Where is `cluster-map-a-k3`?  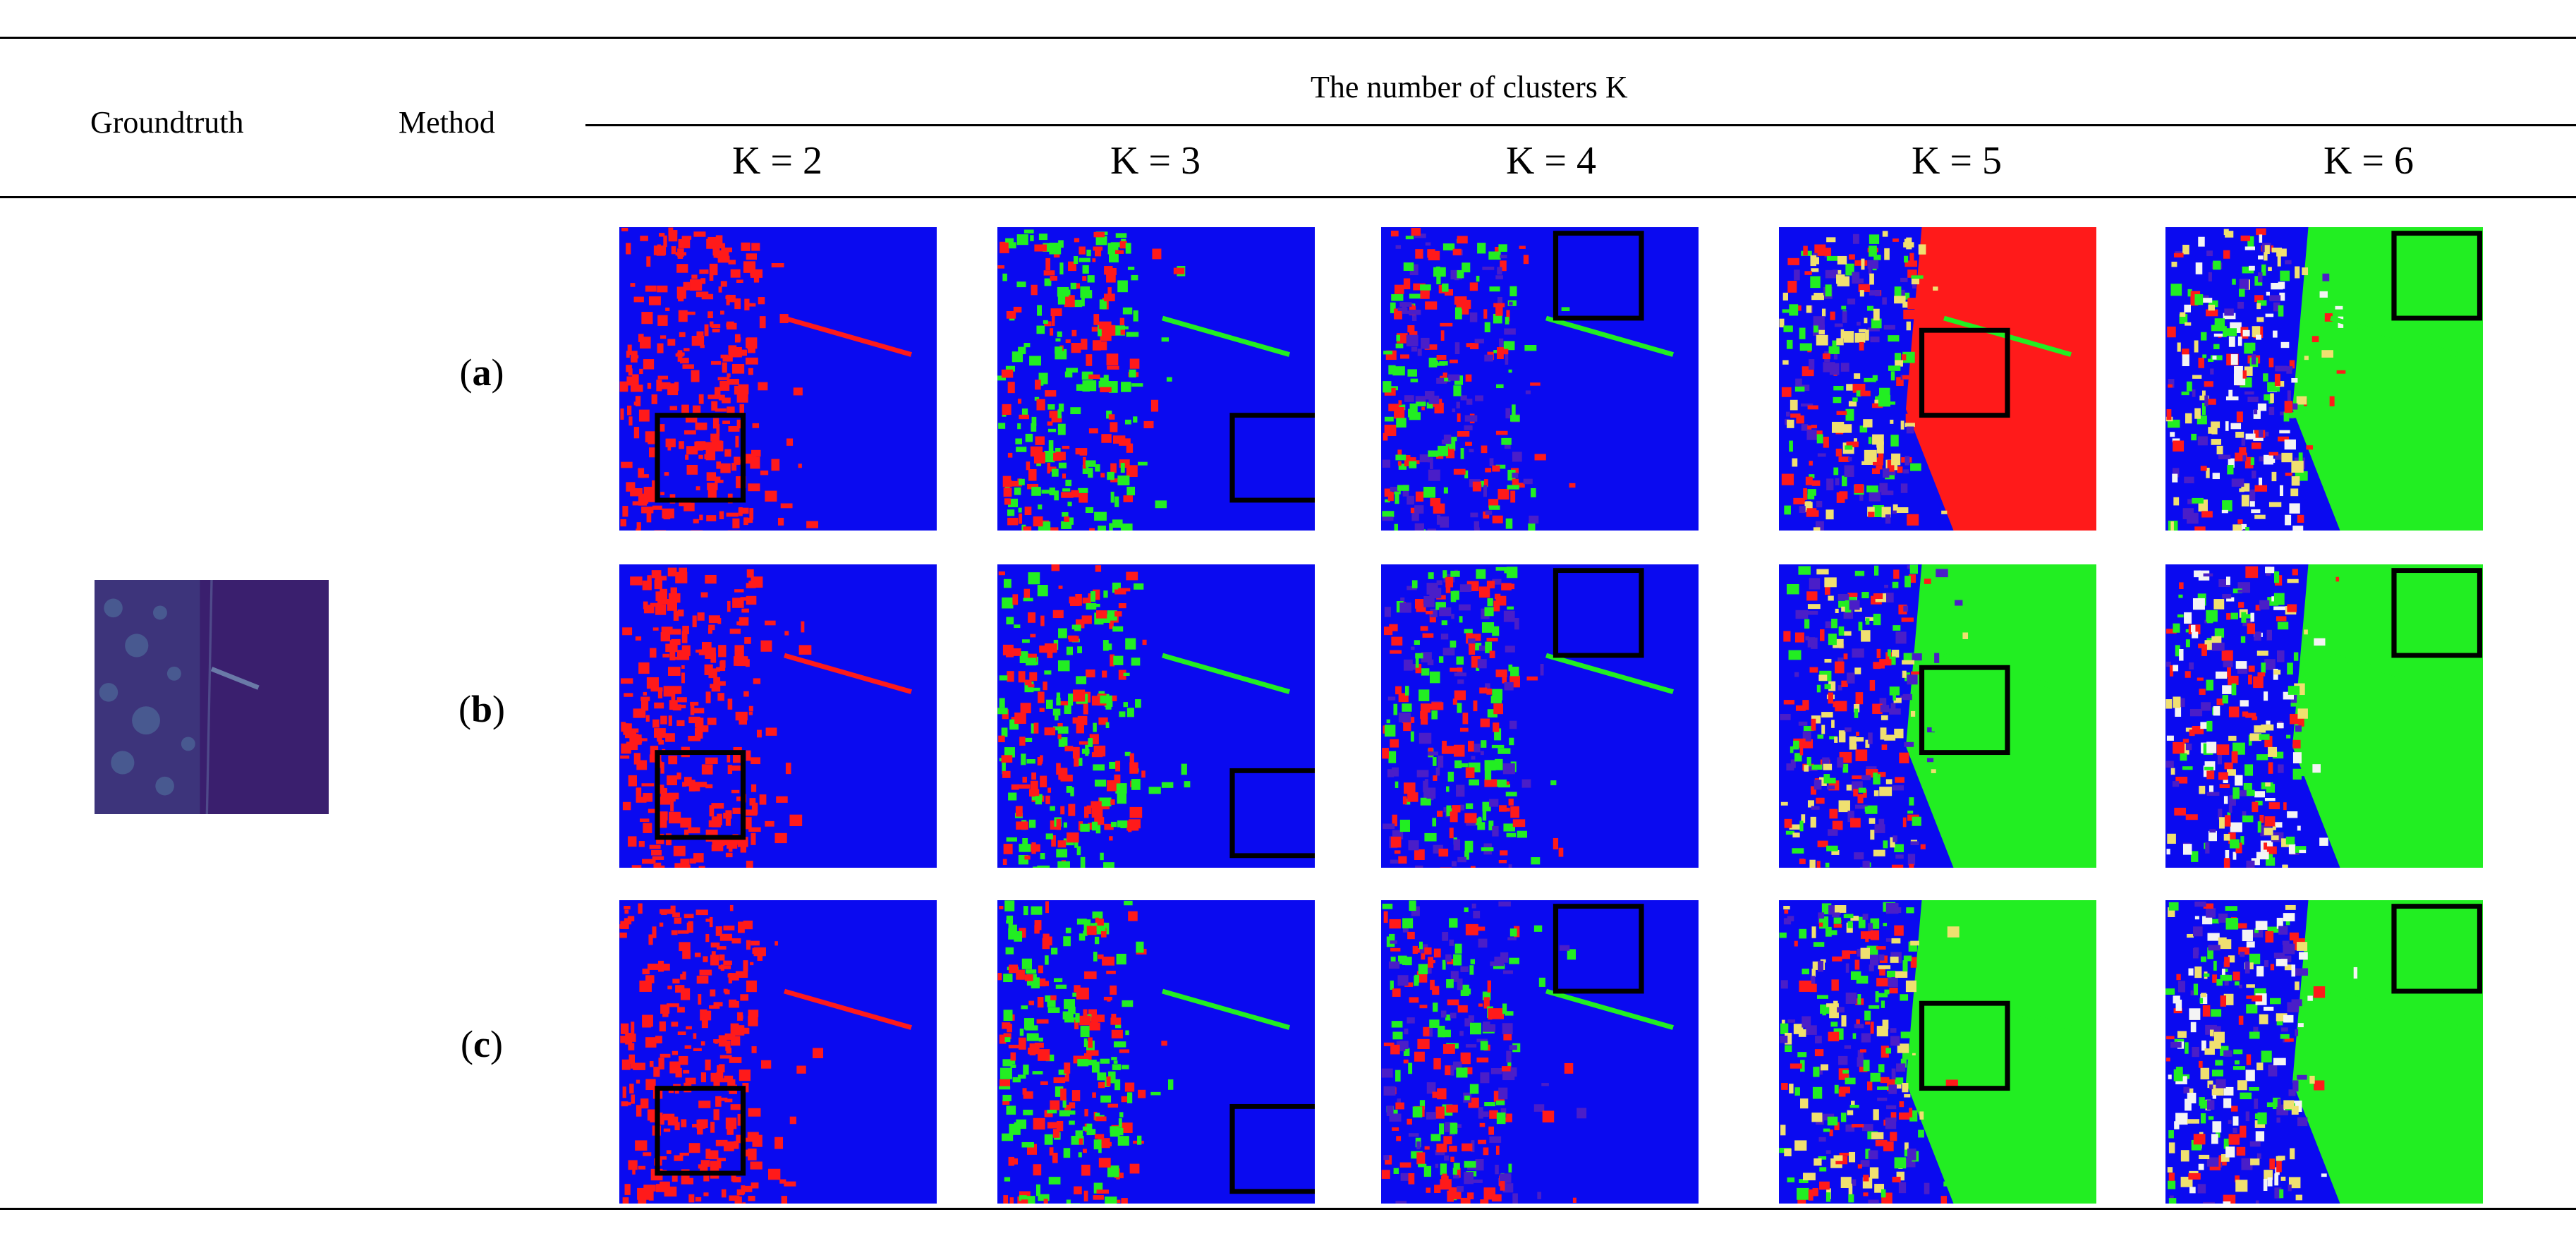 cluster-map-a-k3 is located at coordinates (1156, 379).